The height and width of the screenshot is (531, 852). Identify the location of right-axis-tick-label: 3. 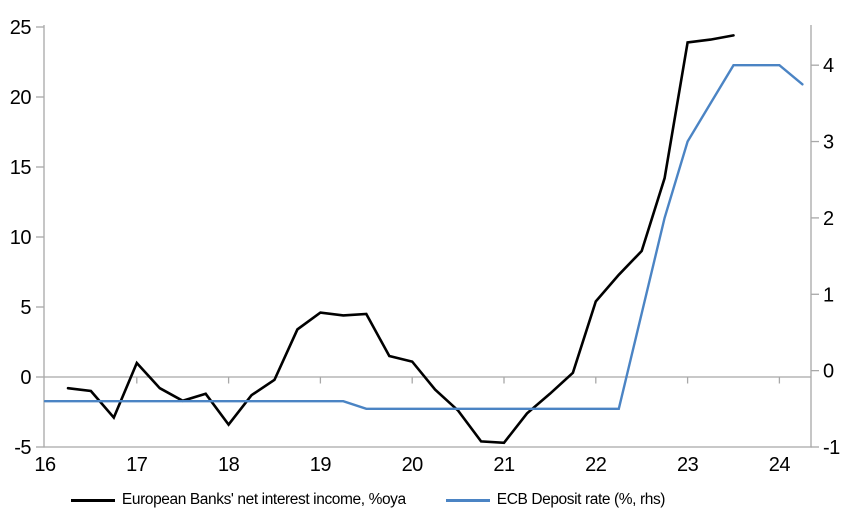
(828, 143).